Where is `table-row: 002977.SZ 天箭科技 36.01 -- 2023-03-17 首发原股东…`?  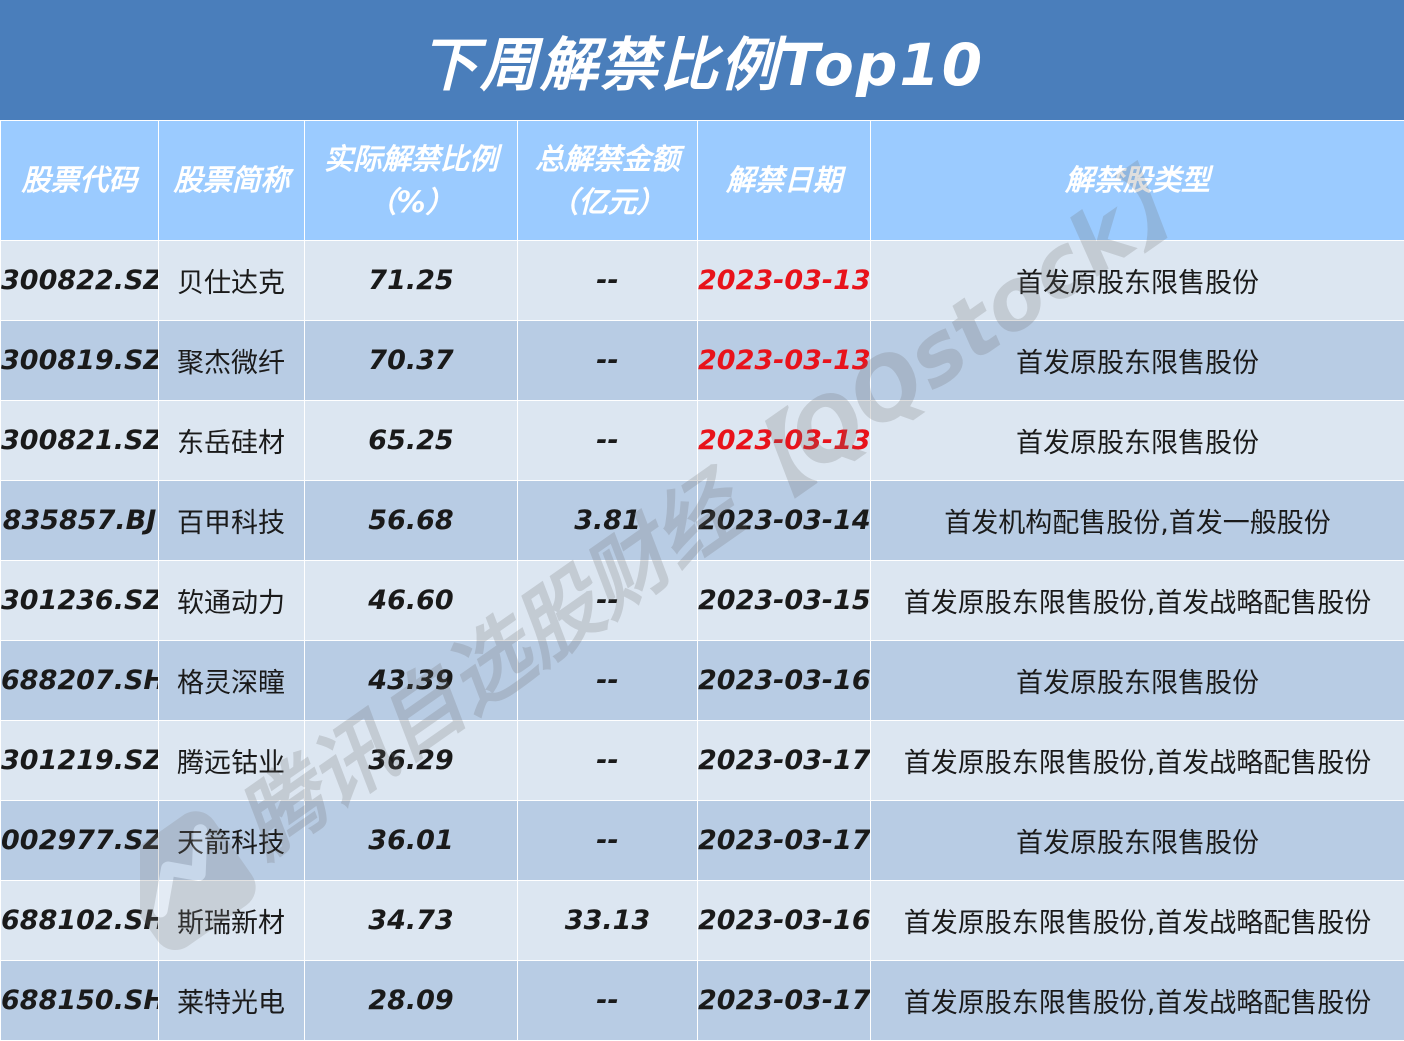 table-row: 002977.SZ 天箭科技 36.01 -- 2023-03-17 首发原股东… is located at coordinates (702, 840).